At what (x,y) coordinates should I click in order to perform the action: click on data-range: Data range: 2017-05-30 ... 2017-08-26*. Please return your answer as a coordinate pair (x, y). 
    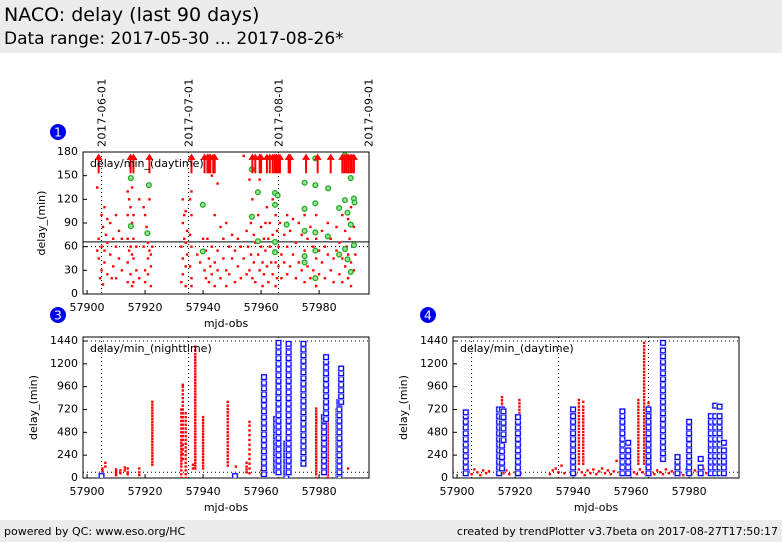
    Looking at the image, I should click on (174, 39).